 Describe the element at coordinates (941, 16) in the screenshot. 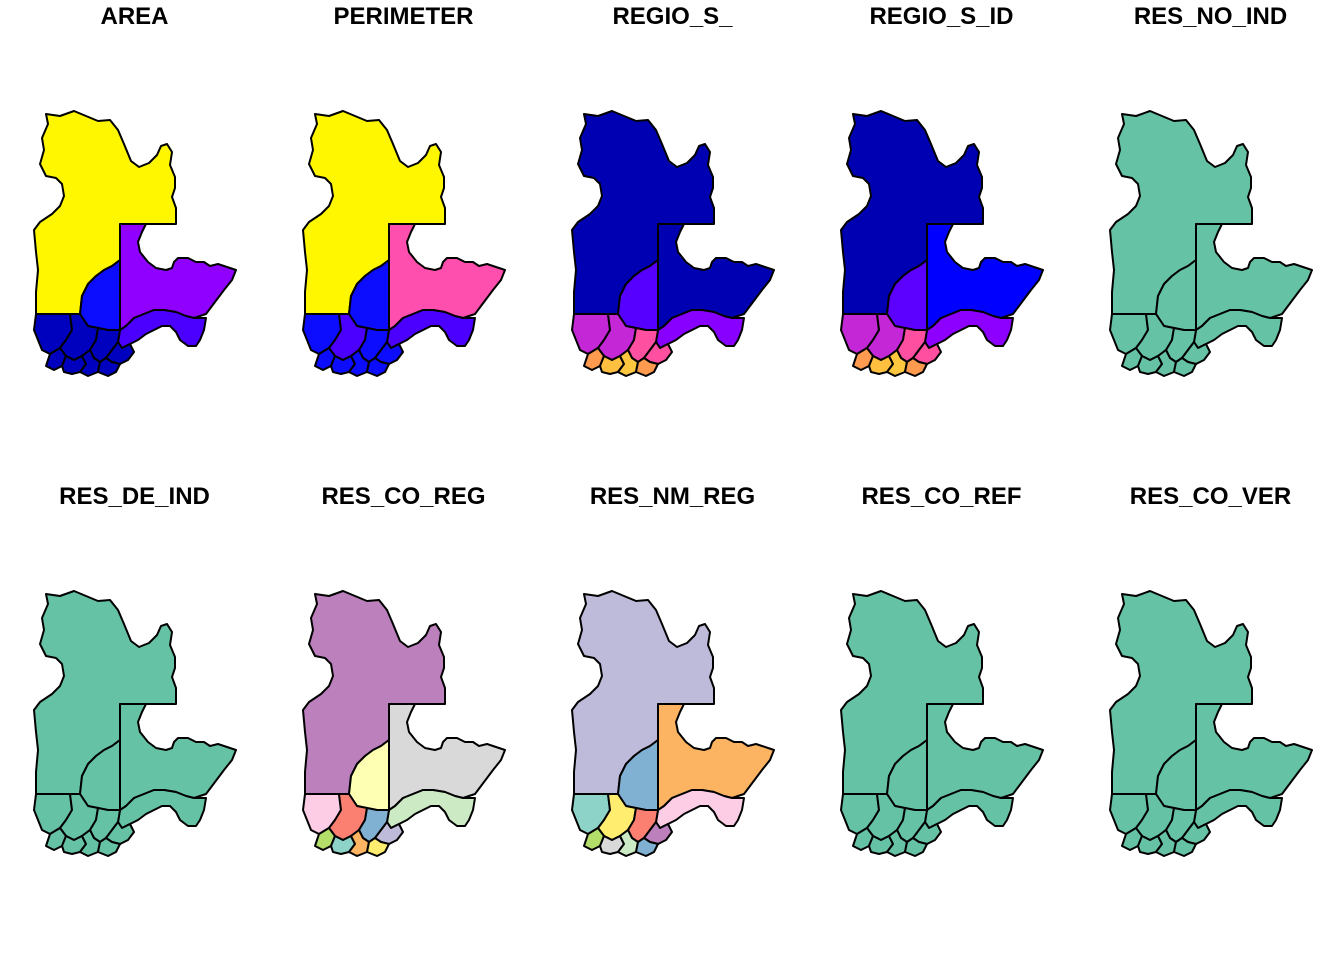

I see `panel-title: REGIO_S_ID` at that location.